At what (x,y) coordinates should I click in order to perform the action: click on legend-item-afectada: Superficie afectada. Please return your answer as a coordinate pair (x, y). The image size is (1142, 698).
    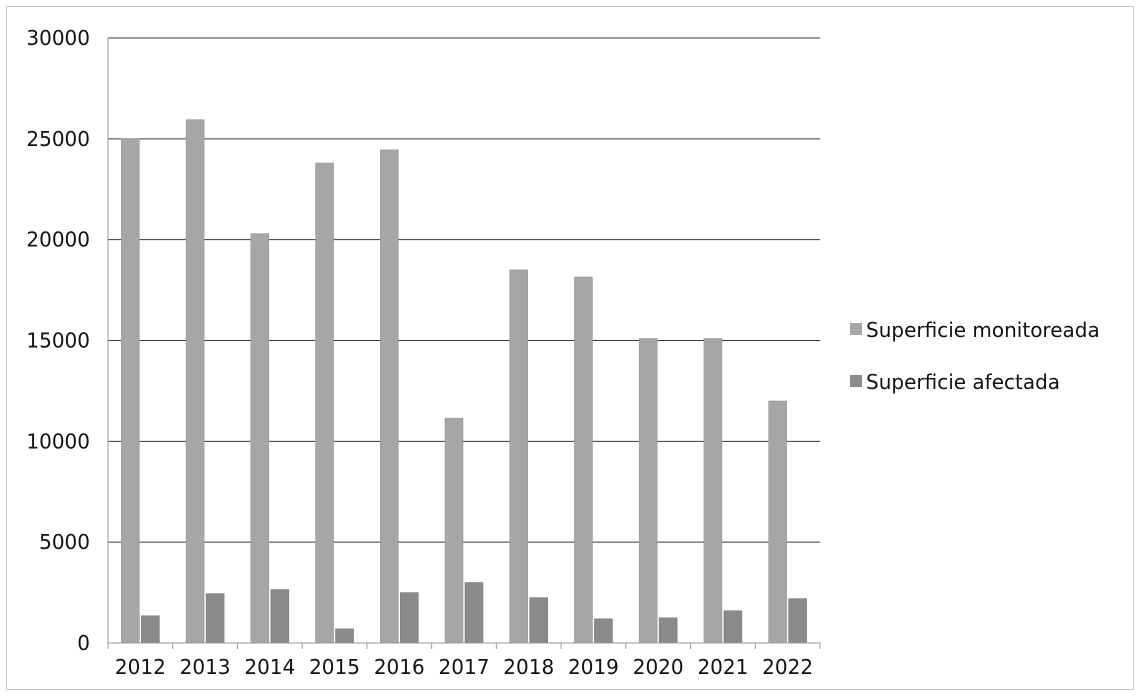
    Looking at the image, I should click on (955, 382).